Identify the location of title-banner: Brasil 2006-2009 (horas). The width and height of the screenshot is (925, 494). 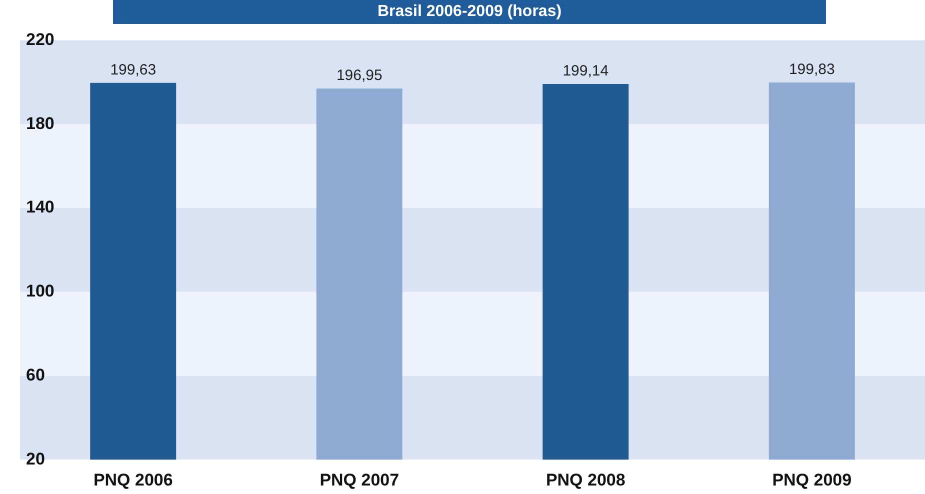
(469, 12).